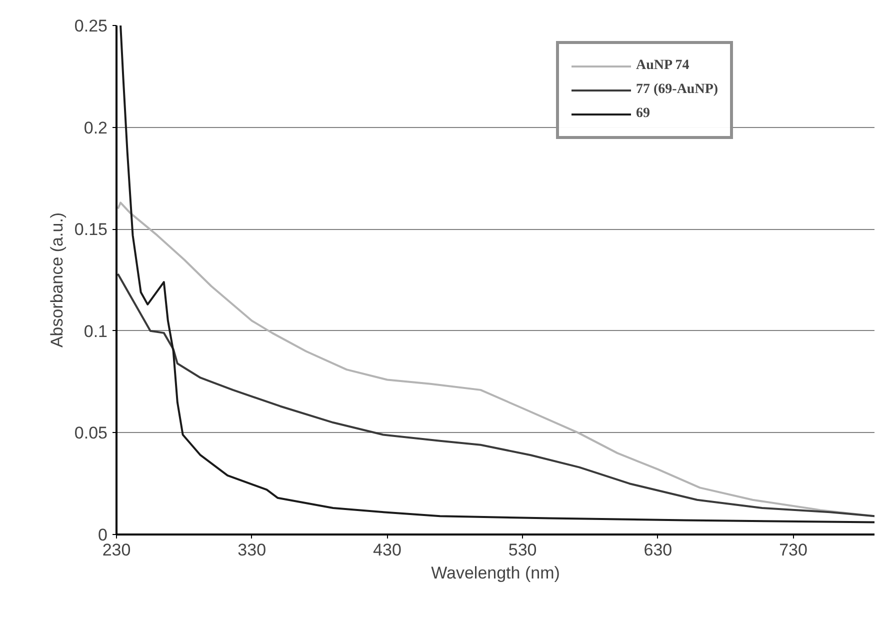  I want to click on y-tick-label: 0.15, so click(91, 230).